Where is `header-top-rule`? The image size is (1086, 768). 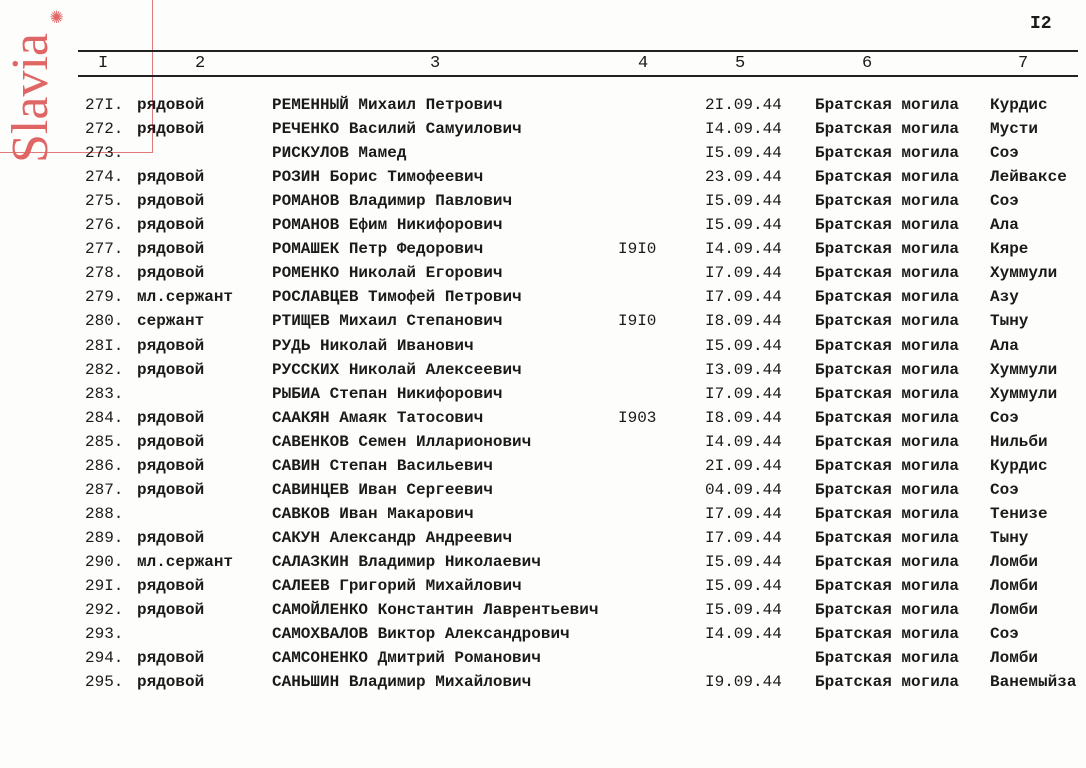 header-top-rule is located at coordinates (578, 51).